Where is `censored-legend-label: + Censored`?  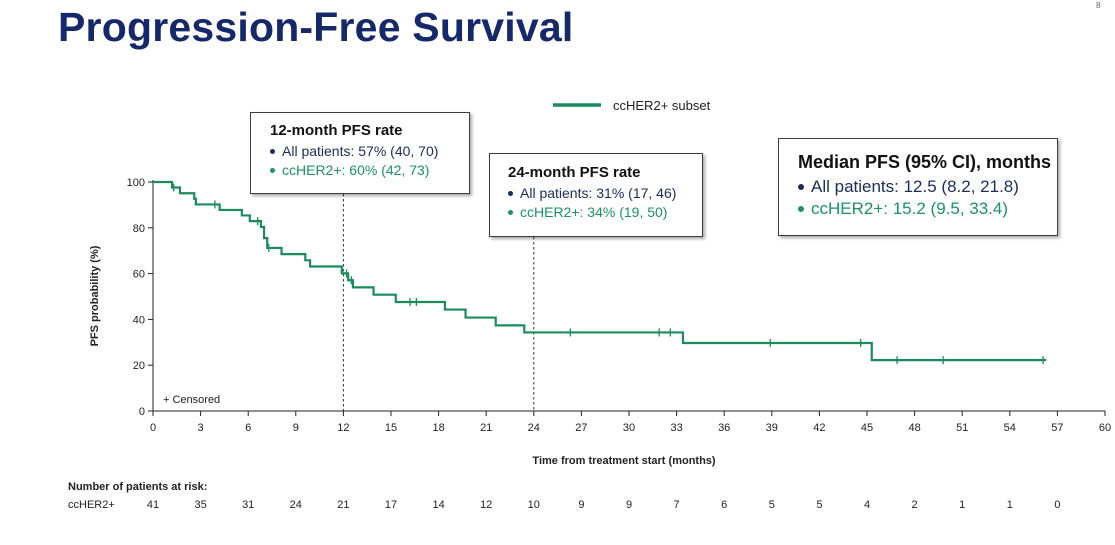
censored-legend-label: + Censored is located at coordinates (191, 400).